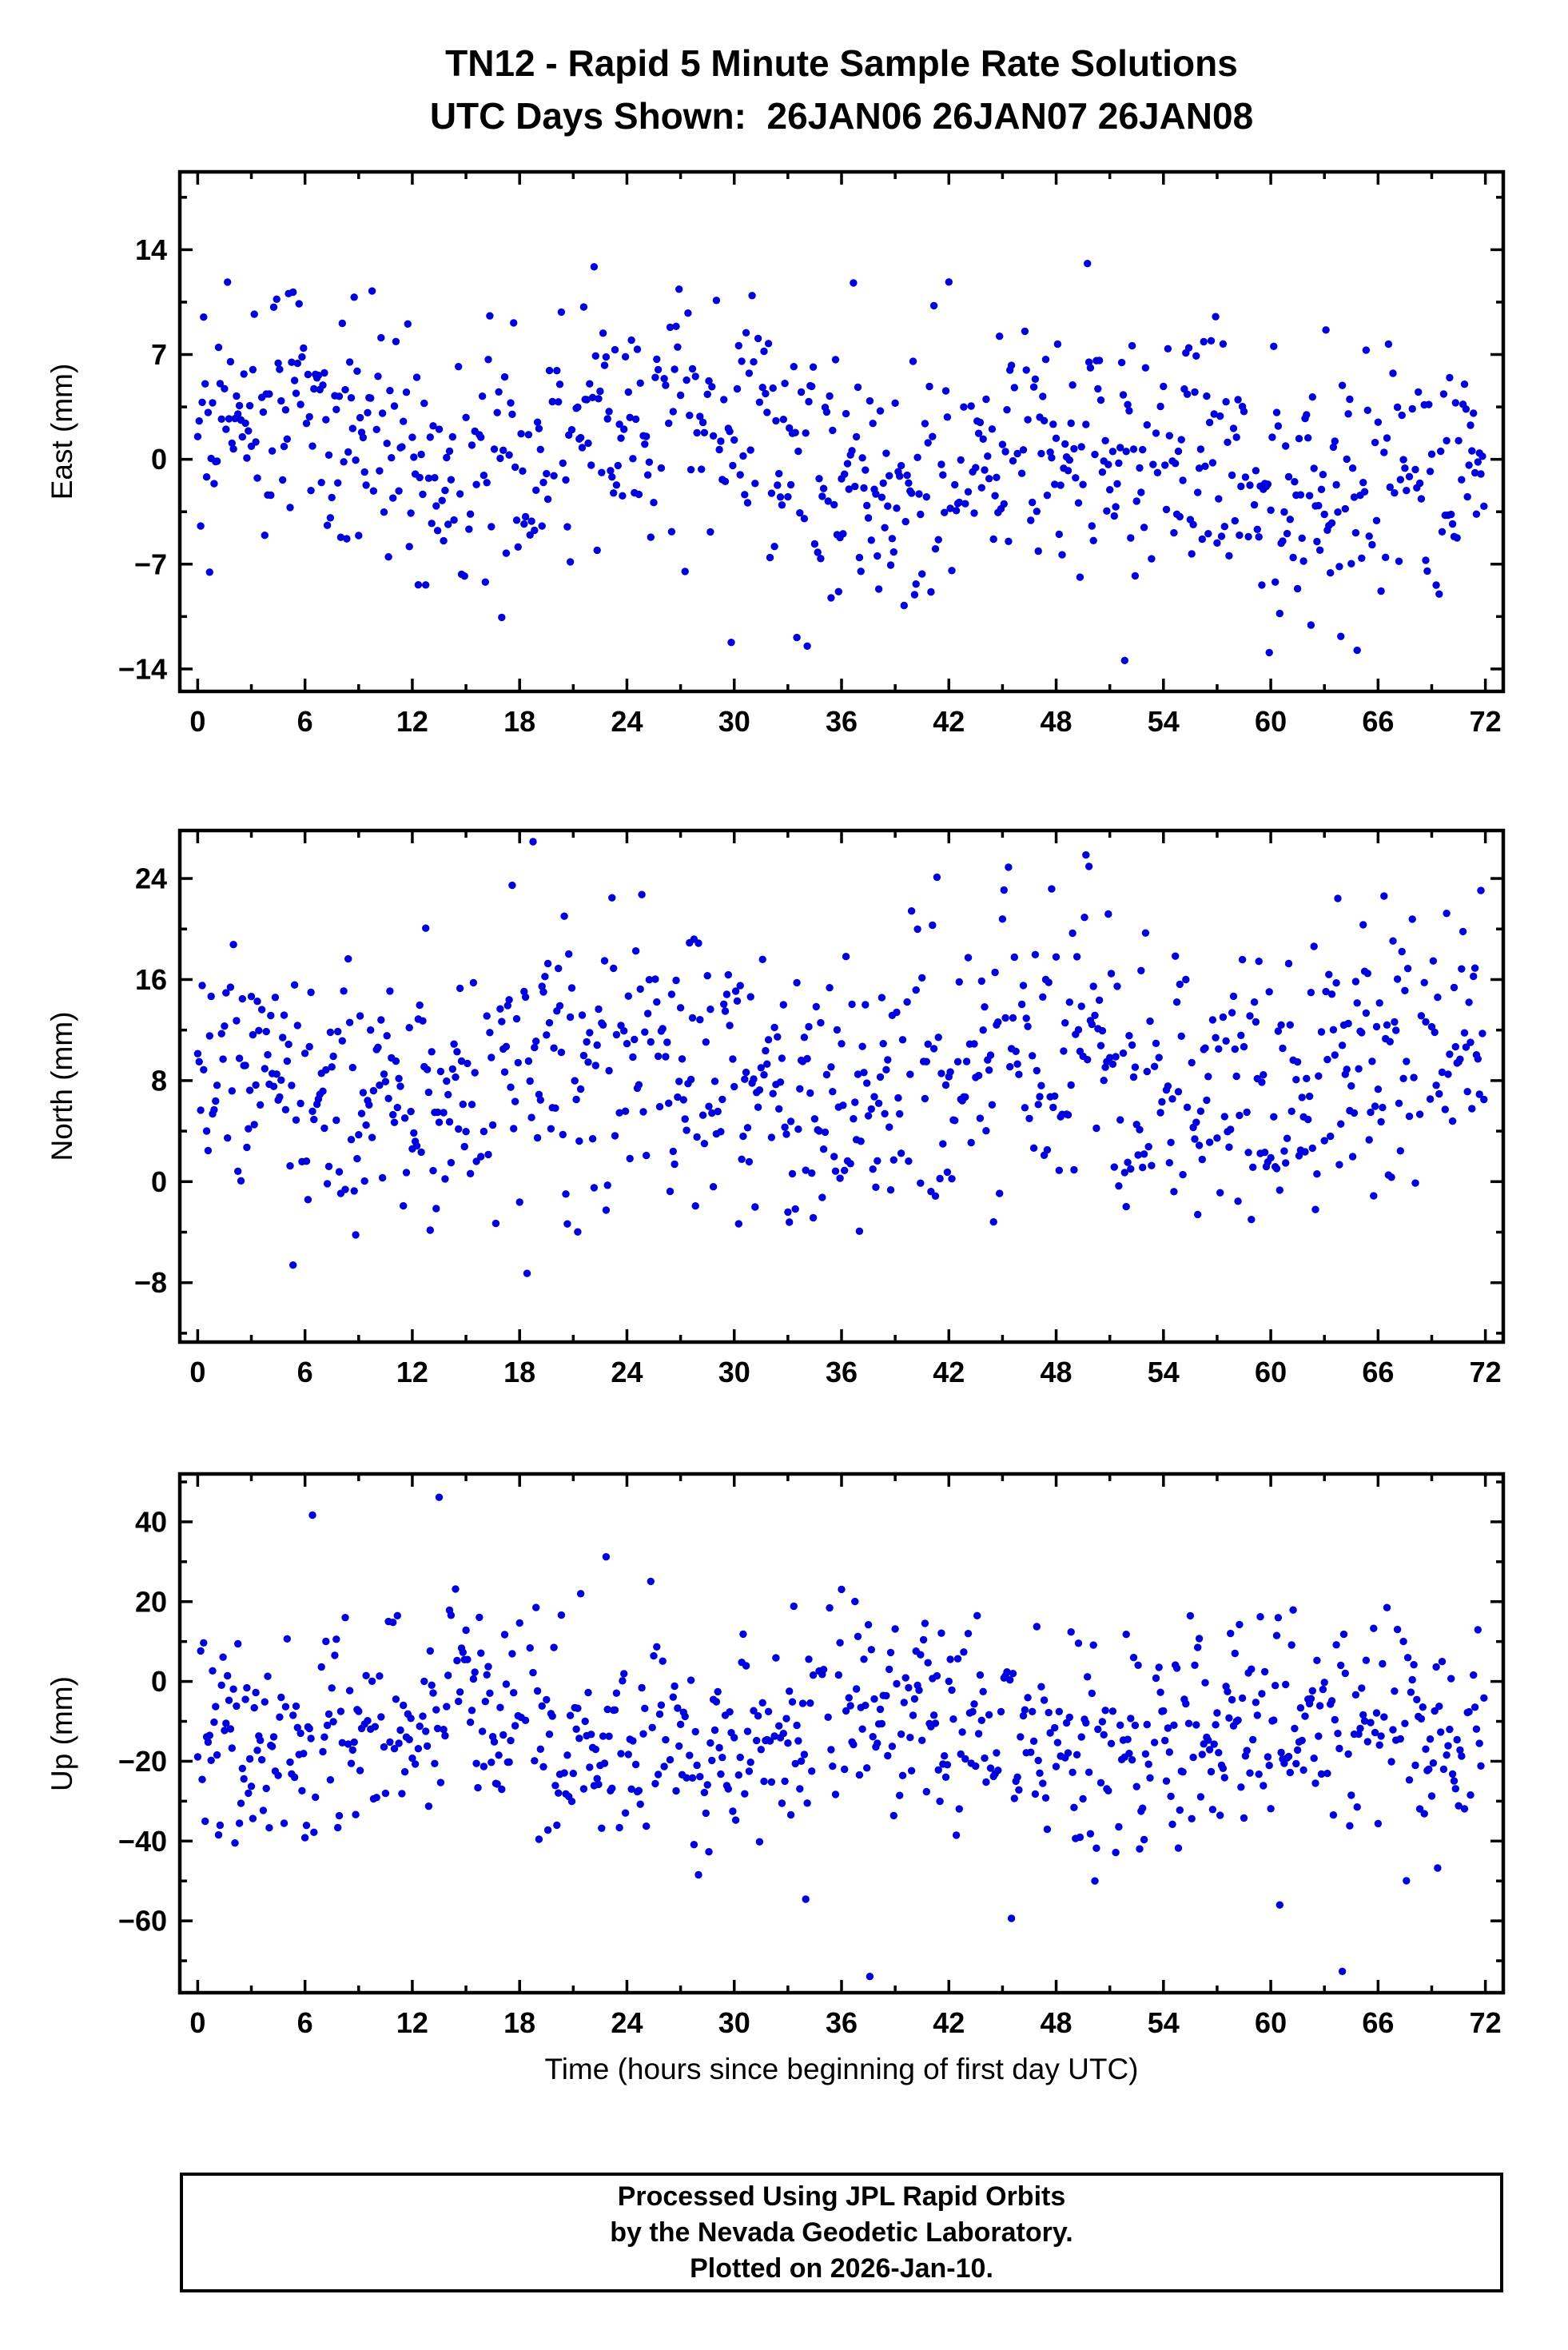 The image size is (1568, 2350). I want to click on x-tick-label: 18, so click(519, 1372).